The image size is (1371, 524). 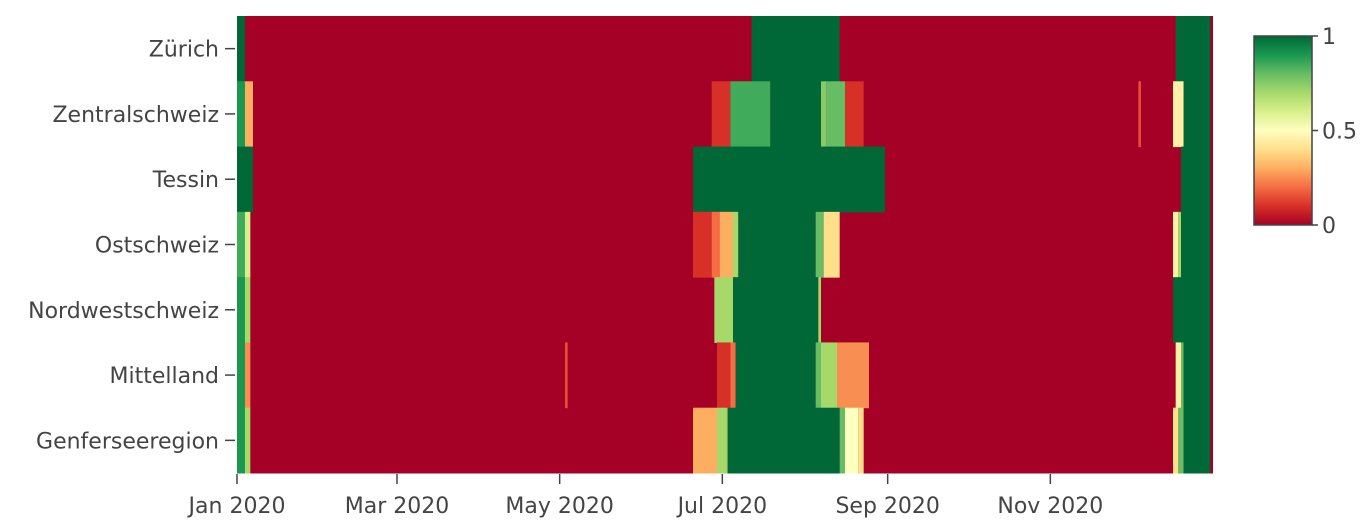 What do you see at coordinates (1339, 132) in the screenshot?
I see `colorbar-tick-label: 0.5` at bounding box center [1339, 132].